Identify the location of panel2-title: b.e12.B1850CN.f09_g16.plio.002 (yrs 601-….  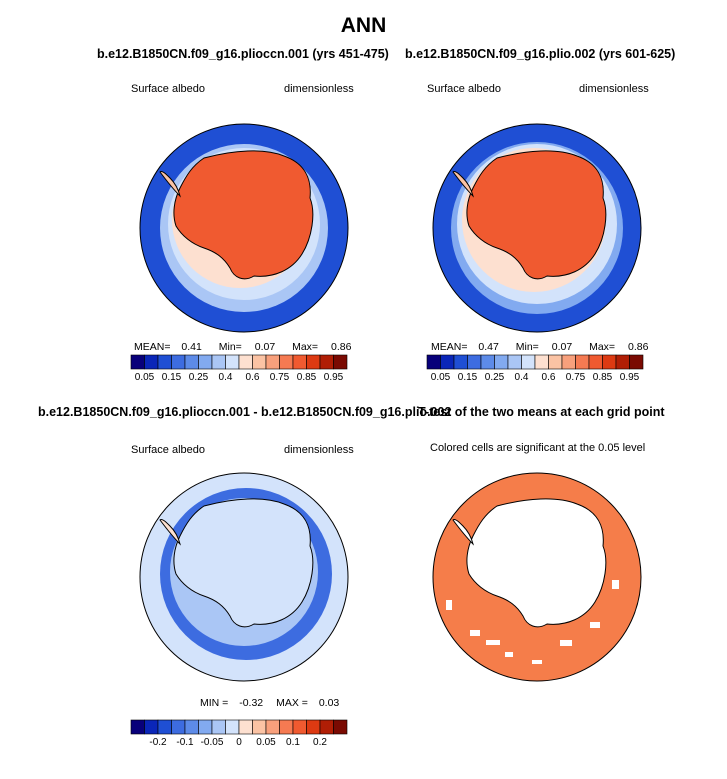
(540, 54).